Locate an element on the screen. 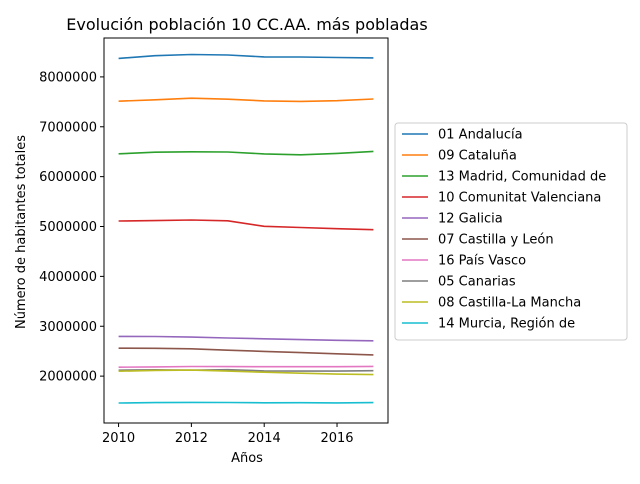  x-tick-label: 2012 is located at coordinates (191, 438).